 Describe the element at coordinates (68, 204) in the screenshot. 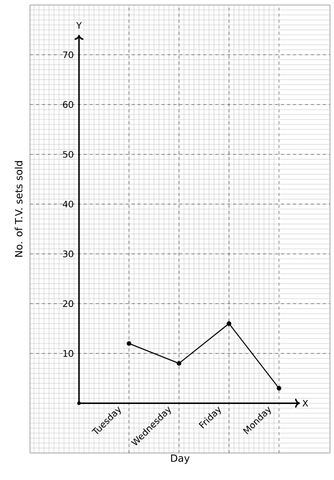

I see `y-tick-label: 40` at that location.